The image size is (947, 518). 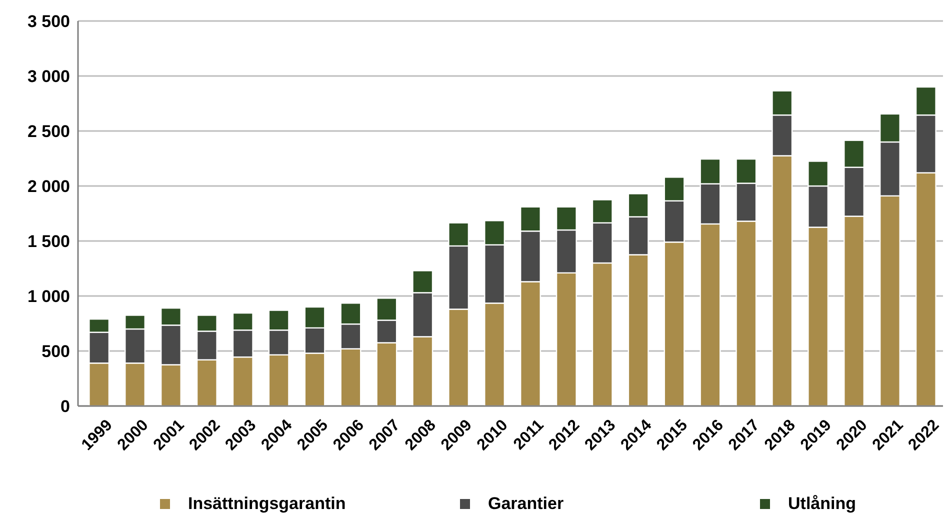 I want to click on y-tick-label: 500, so click(x=56, y=351).